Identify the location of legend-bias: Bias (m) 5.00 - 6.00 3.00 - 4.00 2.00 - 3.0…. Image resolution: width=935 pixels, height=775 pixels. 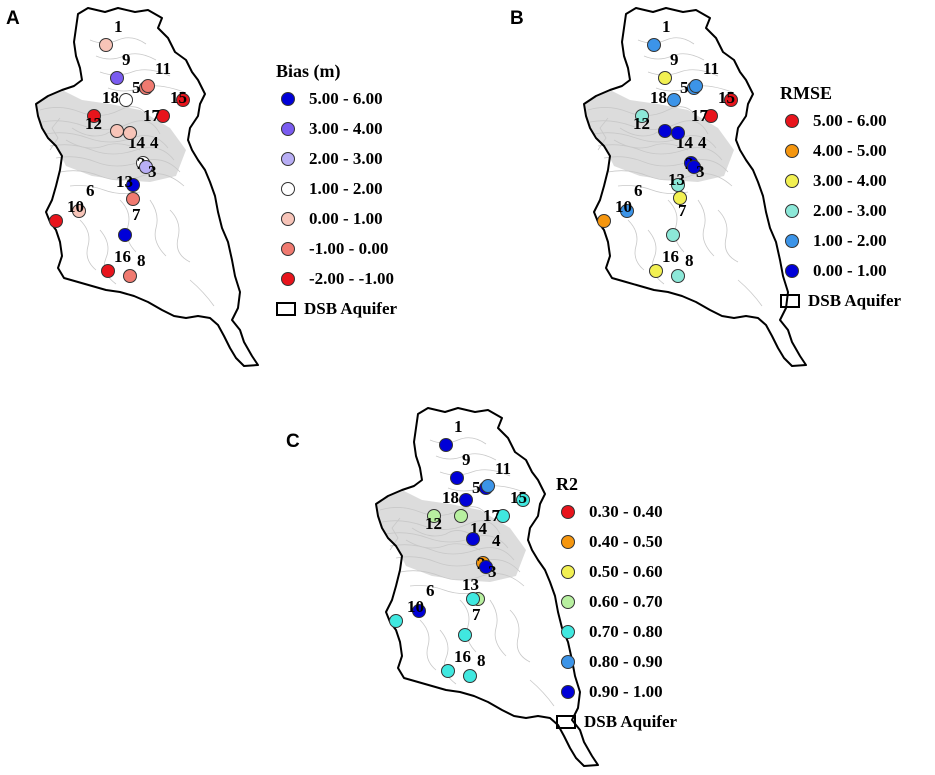
(336, 191).